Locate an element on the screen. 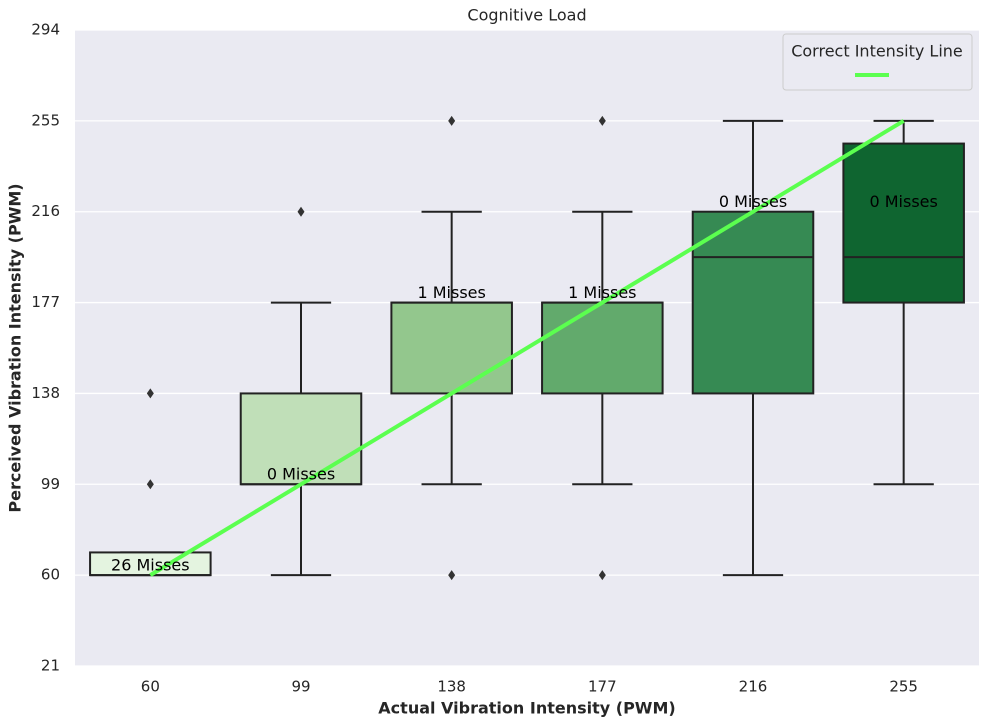  y-tick-label: 21 is located at coordinates (50, 666).